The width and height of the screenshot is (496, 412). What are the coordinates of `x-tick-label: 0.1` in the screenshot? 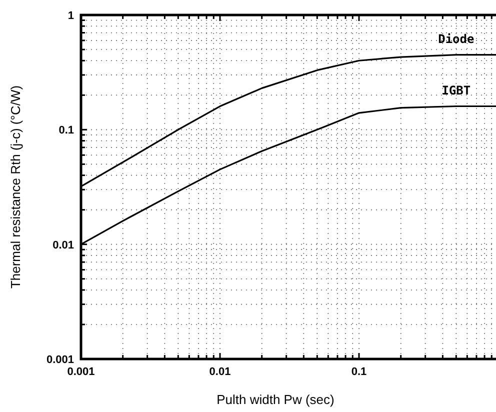 It's located at (359, 372).